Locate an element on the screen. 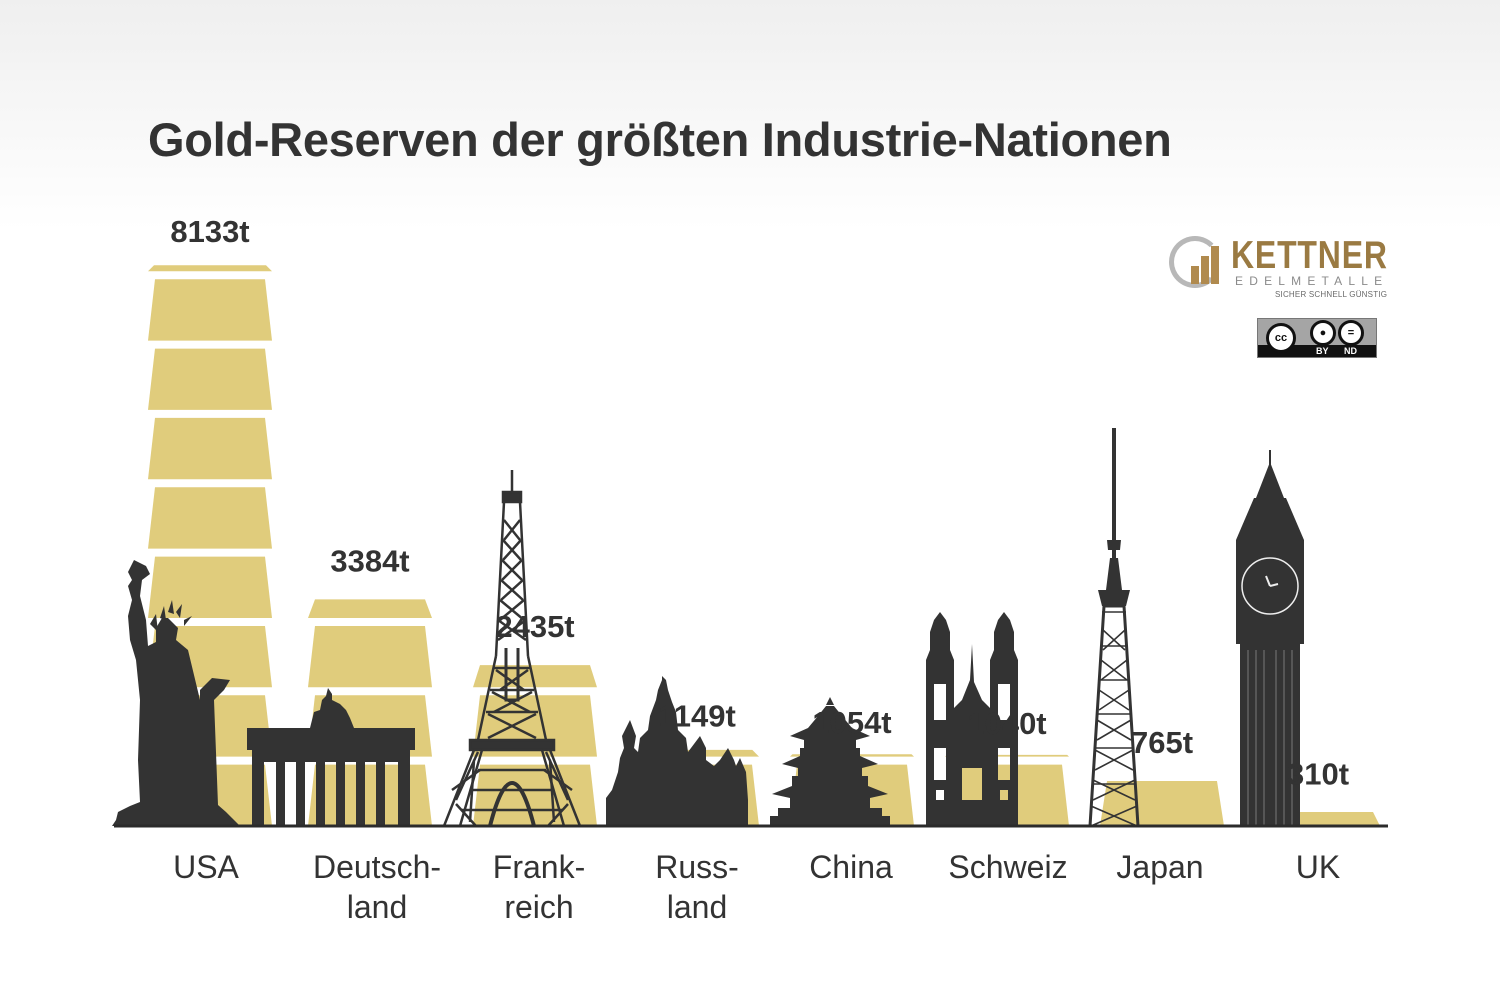  value-label: 310t is located at coordinates (1318, 774).